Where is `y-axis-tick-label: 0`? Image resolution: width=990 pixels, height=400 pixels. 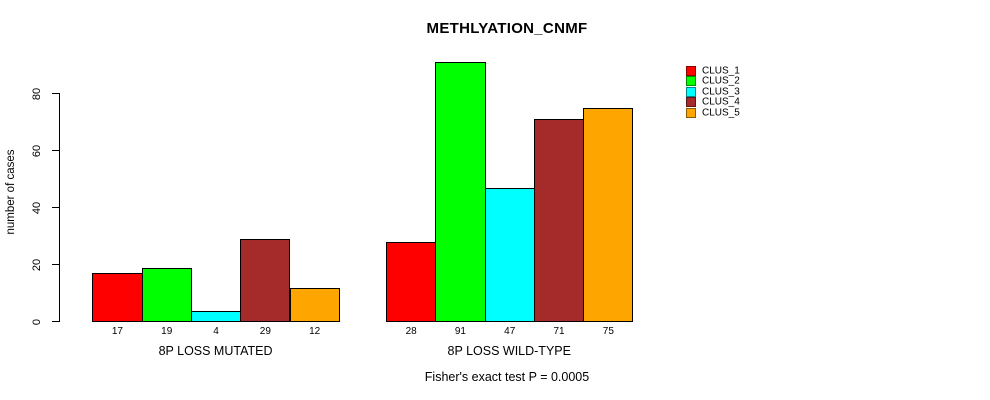 y-axis-tick-label: 0 is located at coordinates (37, 321).